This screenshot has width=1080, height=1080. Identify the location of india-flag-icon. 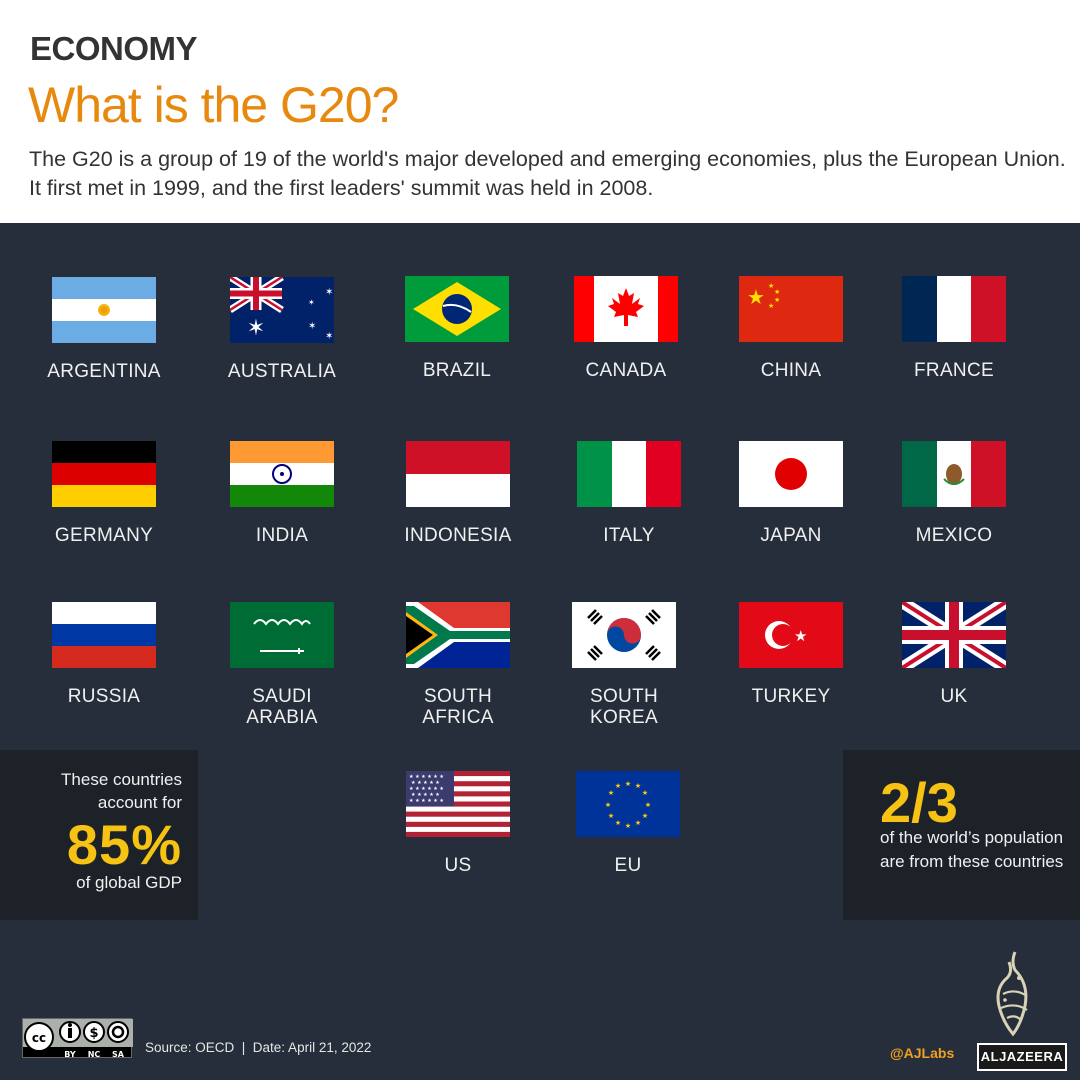
(282, 474).